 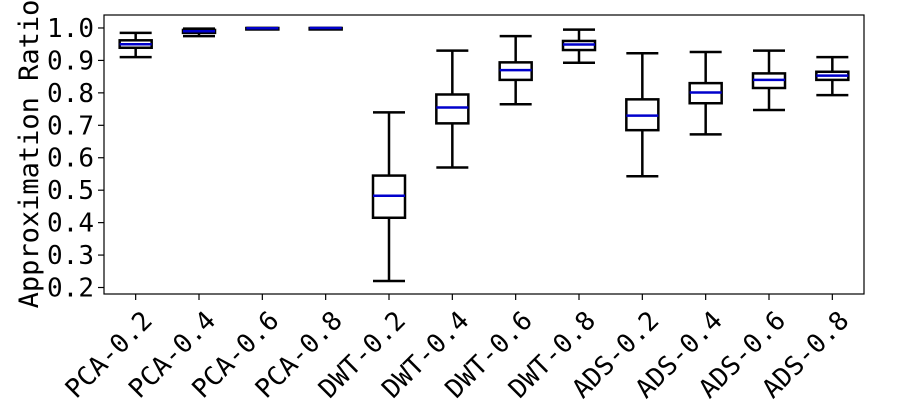 I want to click on interquartile-box, so click(x=452, y=109).